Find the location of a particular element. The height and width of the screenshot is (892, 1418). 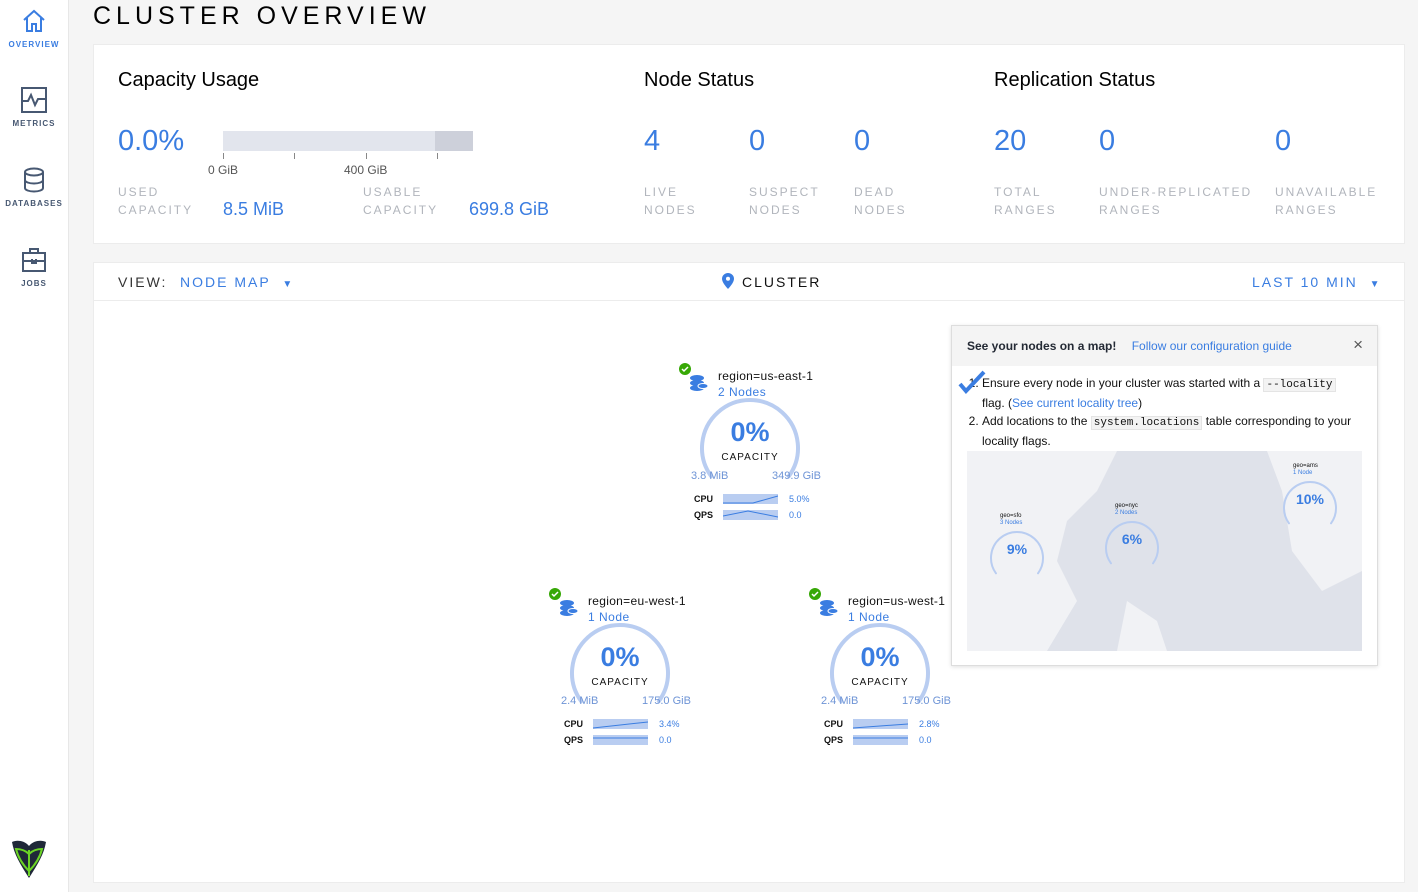

used-capacity-value: 8.5 MiB is located at coordinates (254, 209).